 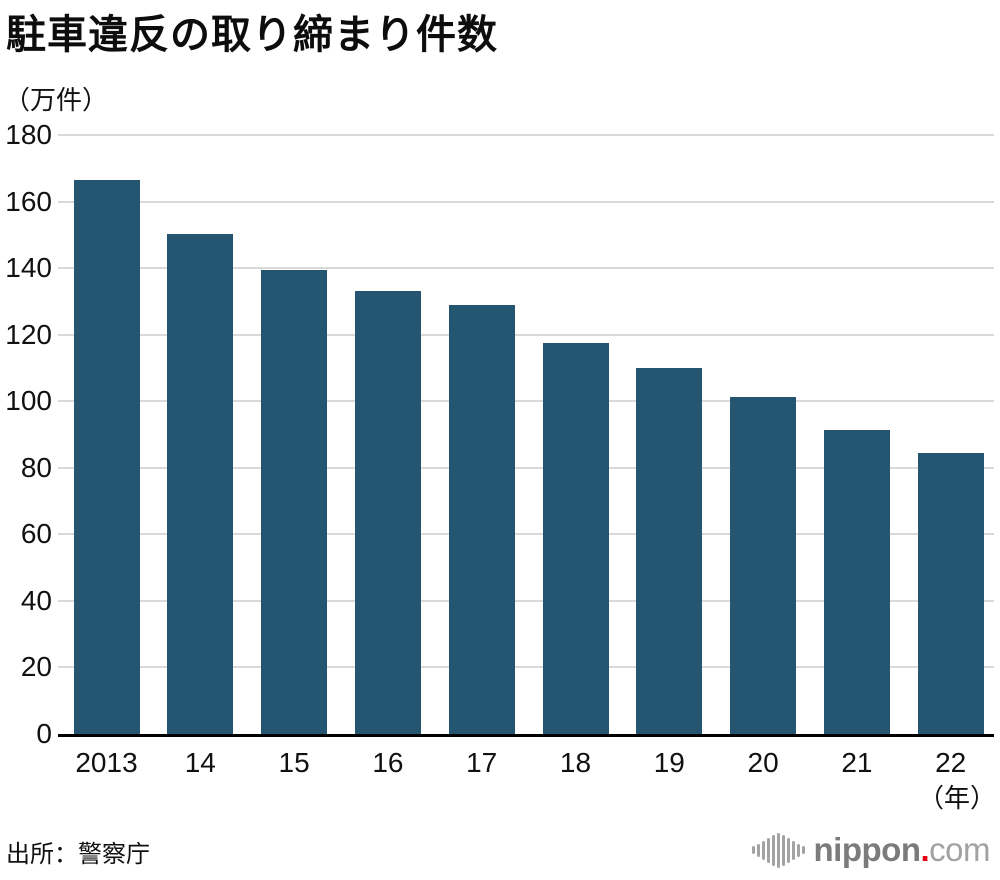 I want to click on x-axis-unit-label: （年）, so click(x=956, y=798).